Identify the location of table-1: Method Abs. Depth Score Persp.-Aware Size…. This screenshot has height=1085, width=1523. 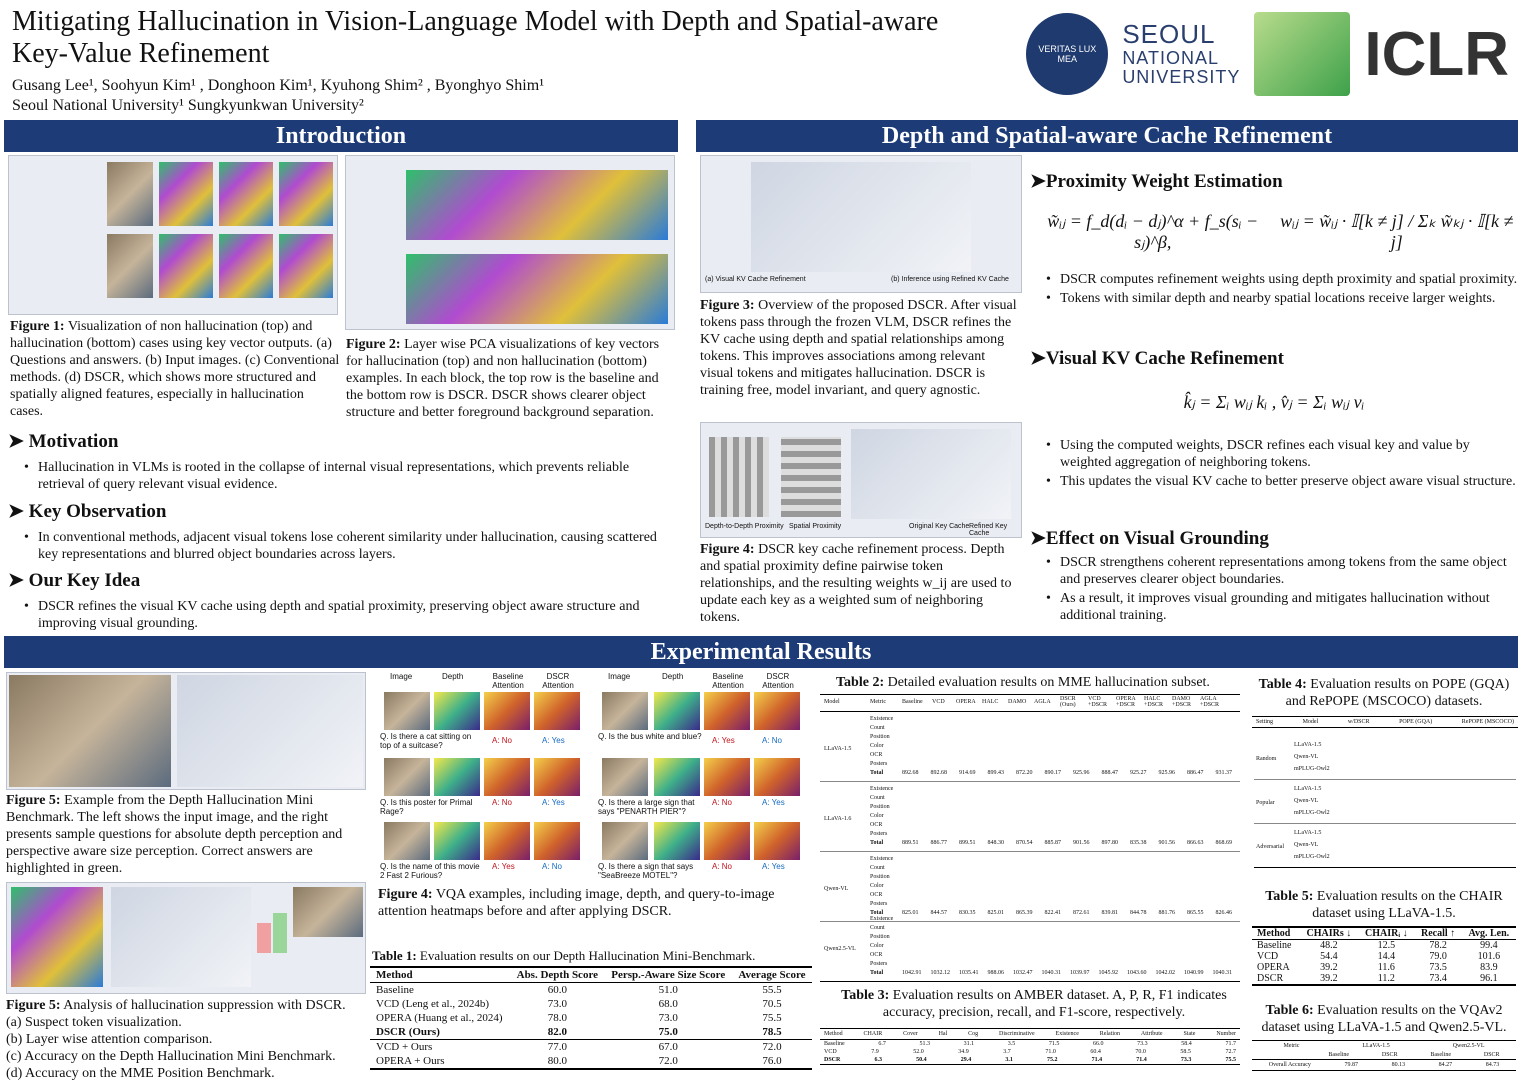
(591, 1018).